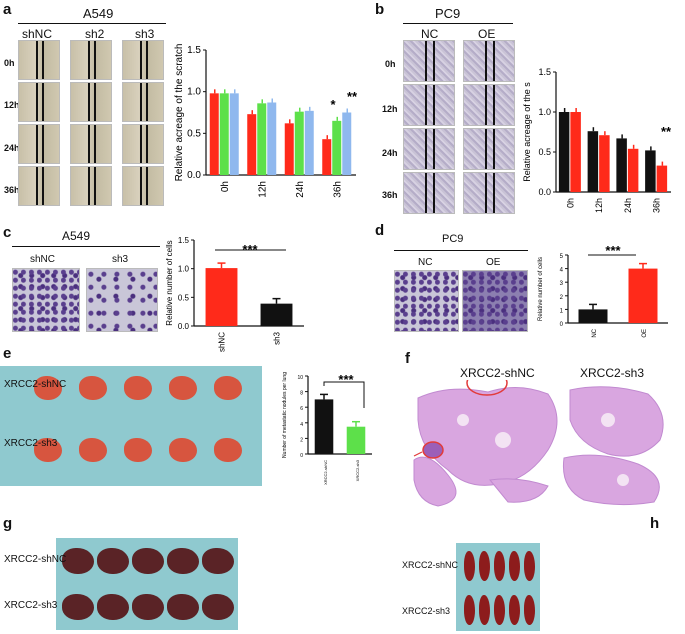  Describe the element at coordinates (98, 13) in the screenshot. I see `panel-a-title: A549` at that location.